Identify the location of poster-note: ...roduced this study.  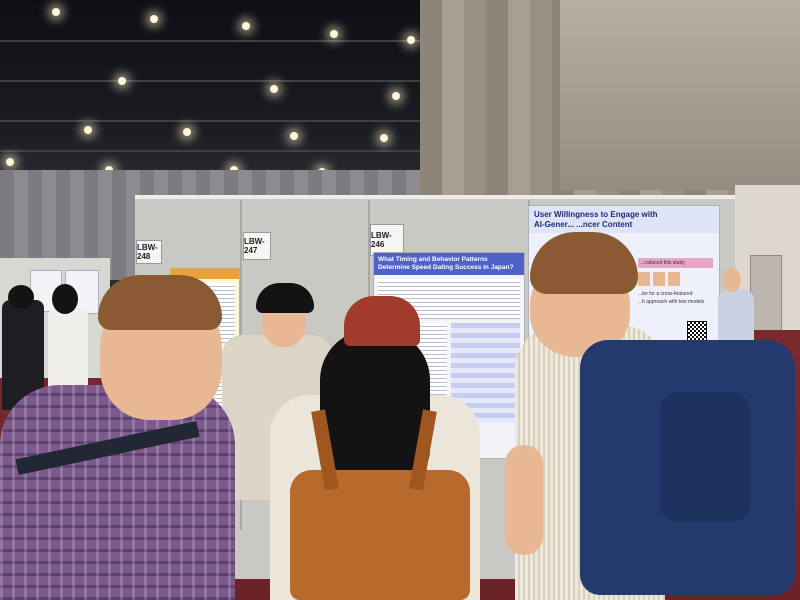
(675, 263).